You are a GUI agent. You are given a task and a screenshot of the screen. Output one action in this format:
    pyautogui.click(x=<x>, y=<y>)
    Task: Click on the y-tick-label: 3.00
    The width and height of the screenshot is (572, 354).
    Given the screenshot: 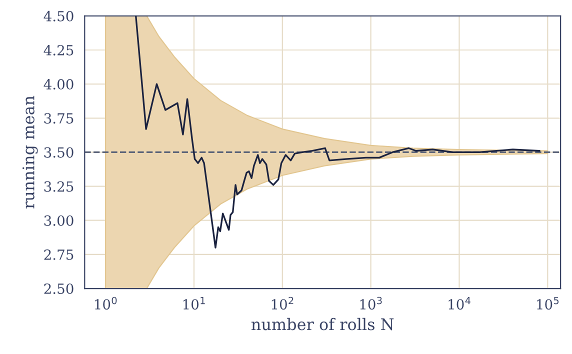 What is the action you would take?
    pyautogui.click(x=59, y=220)
    